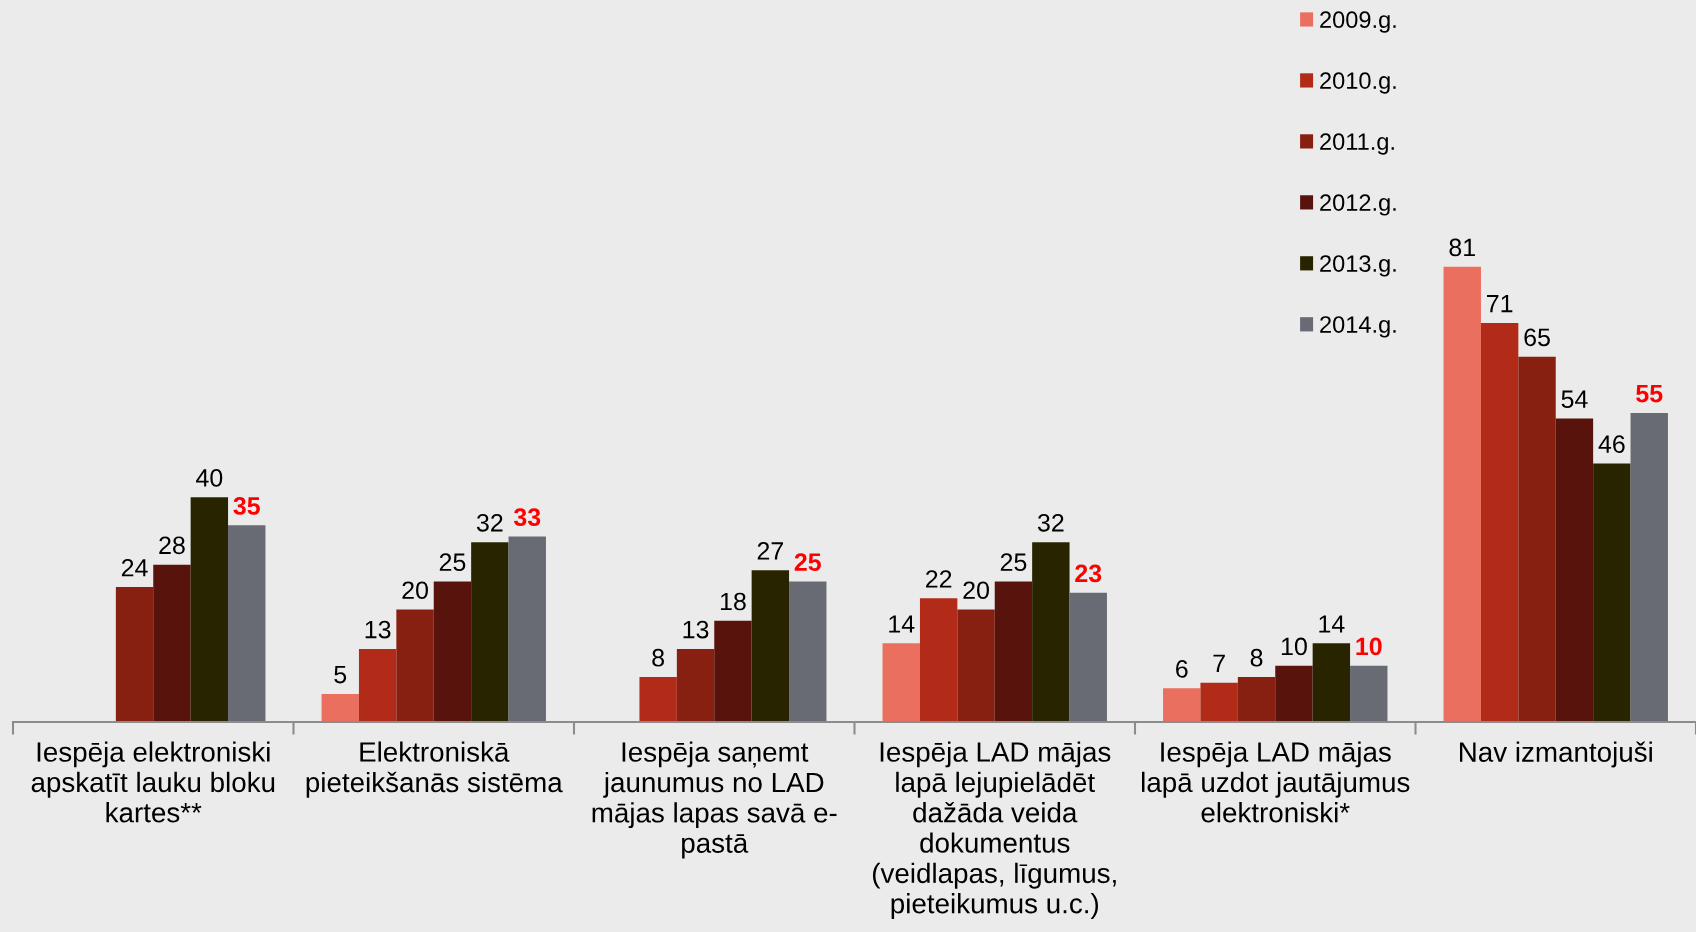 This screenshot has height=932, width=1696. What do you see at coordinates (1611, 444) in the screenshot?
I see `data-label: 46` at bounding box center [1611, 444].